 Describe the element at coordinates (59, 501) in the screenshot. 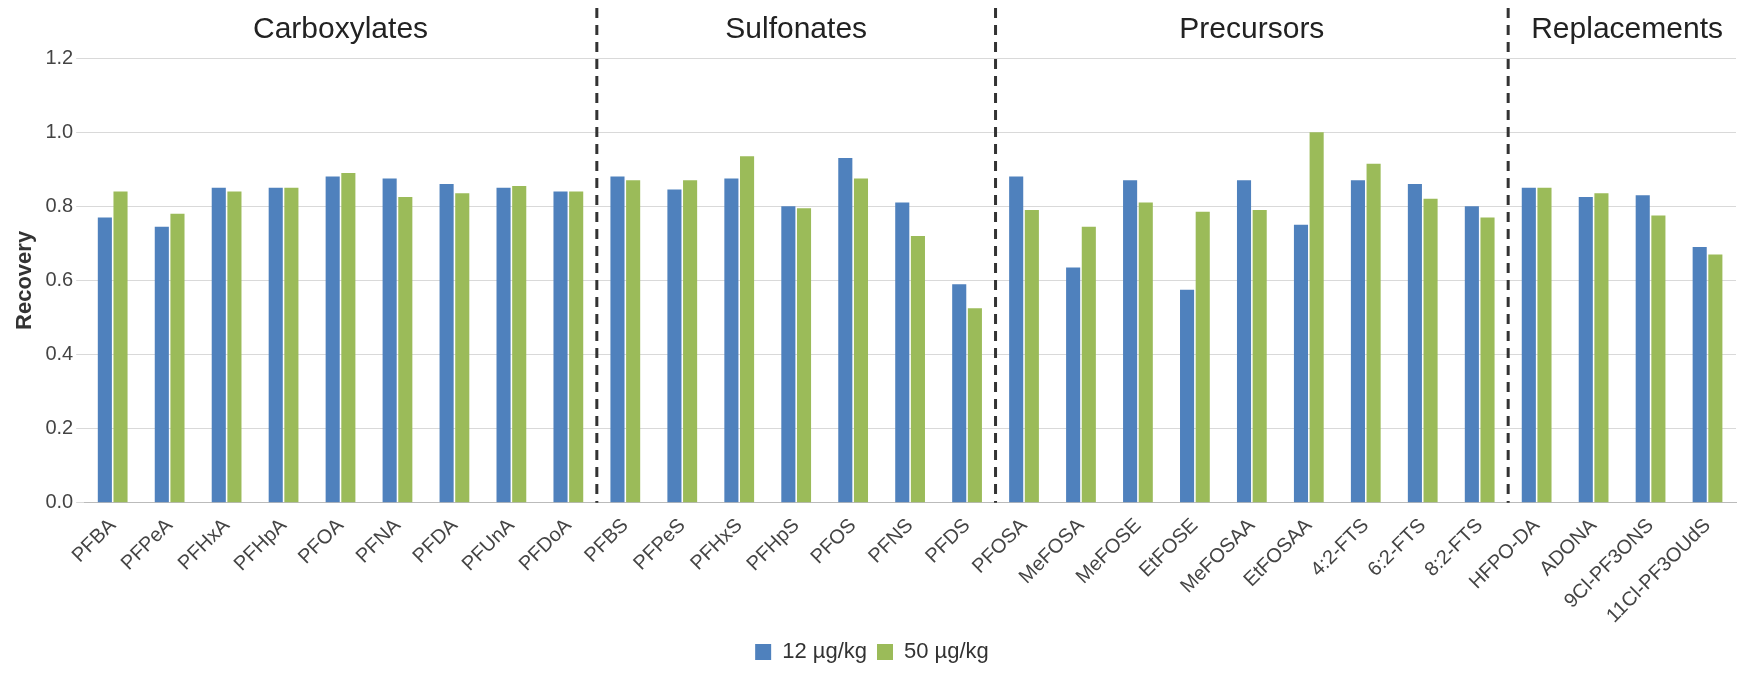

I see `y-tick-label: 0.0` at that location.